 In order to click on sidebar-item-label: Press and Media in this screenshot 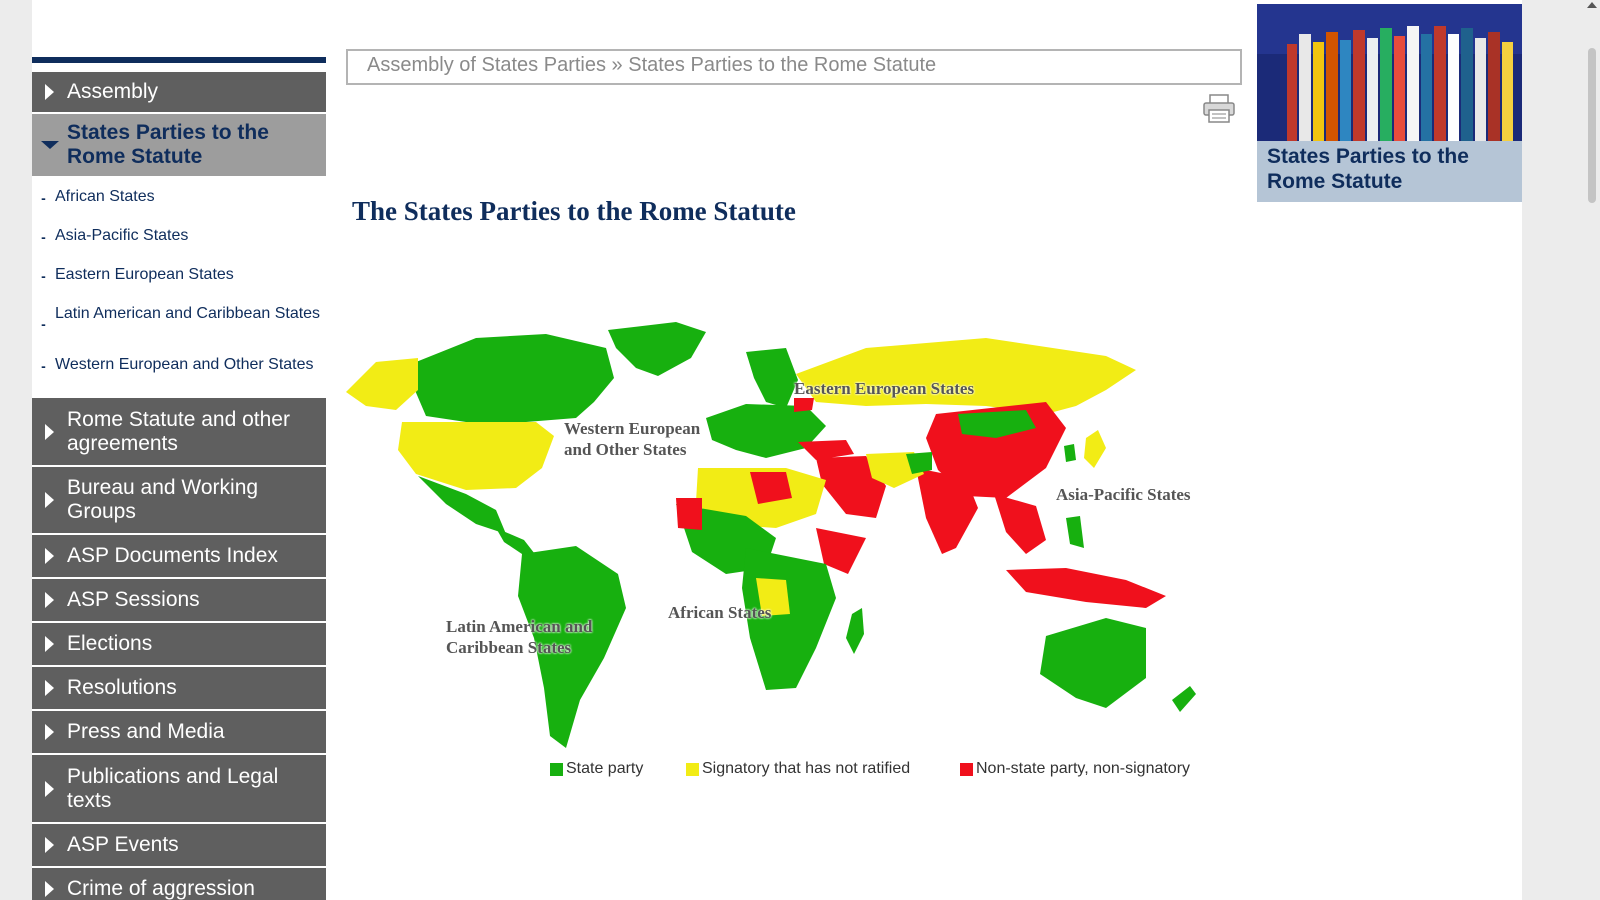, I will do `click(146, 731)`.